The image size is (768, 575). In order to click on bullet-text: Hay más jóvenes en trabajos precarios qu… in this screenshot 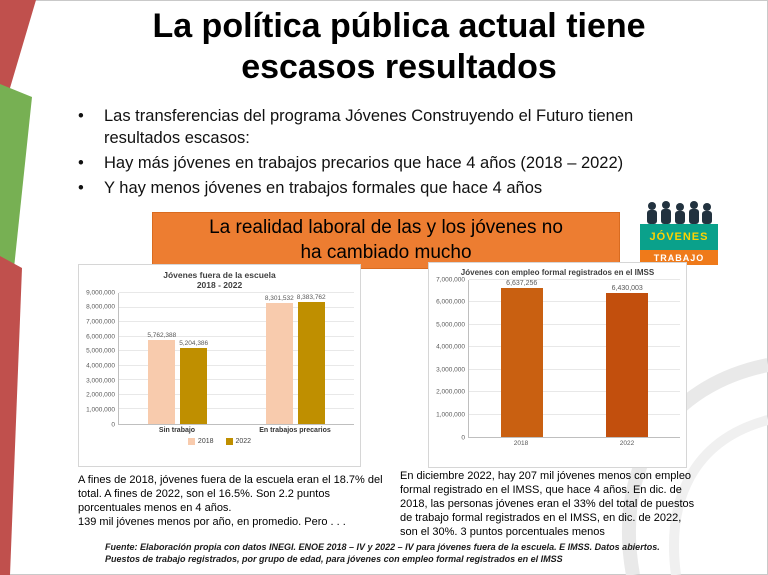, I will do `click(364, 162)`.